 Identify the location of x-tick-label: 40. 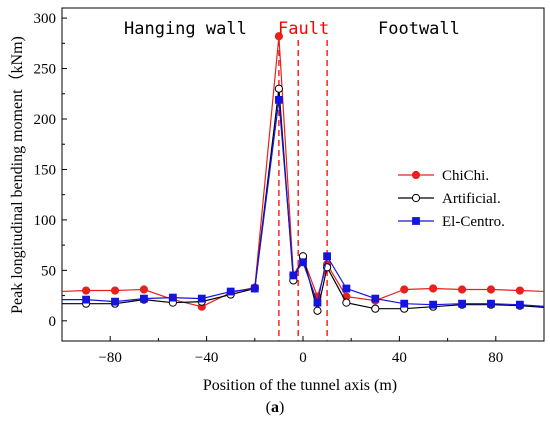
(399, 358).